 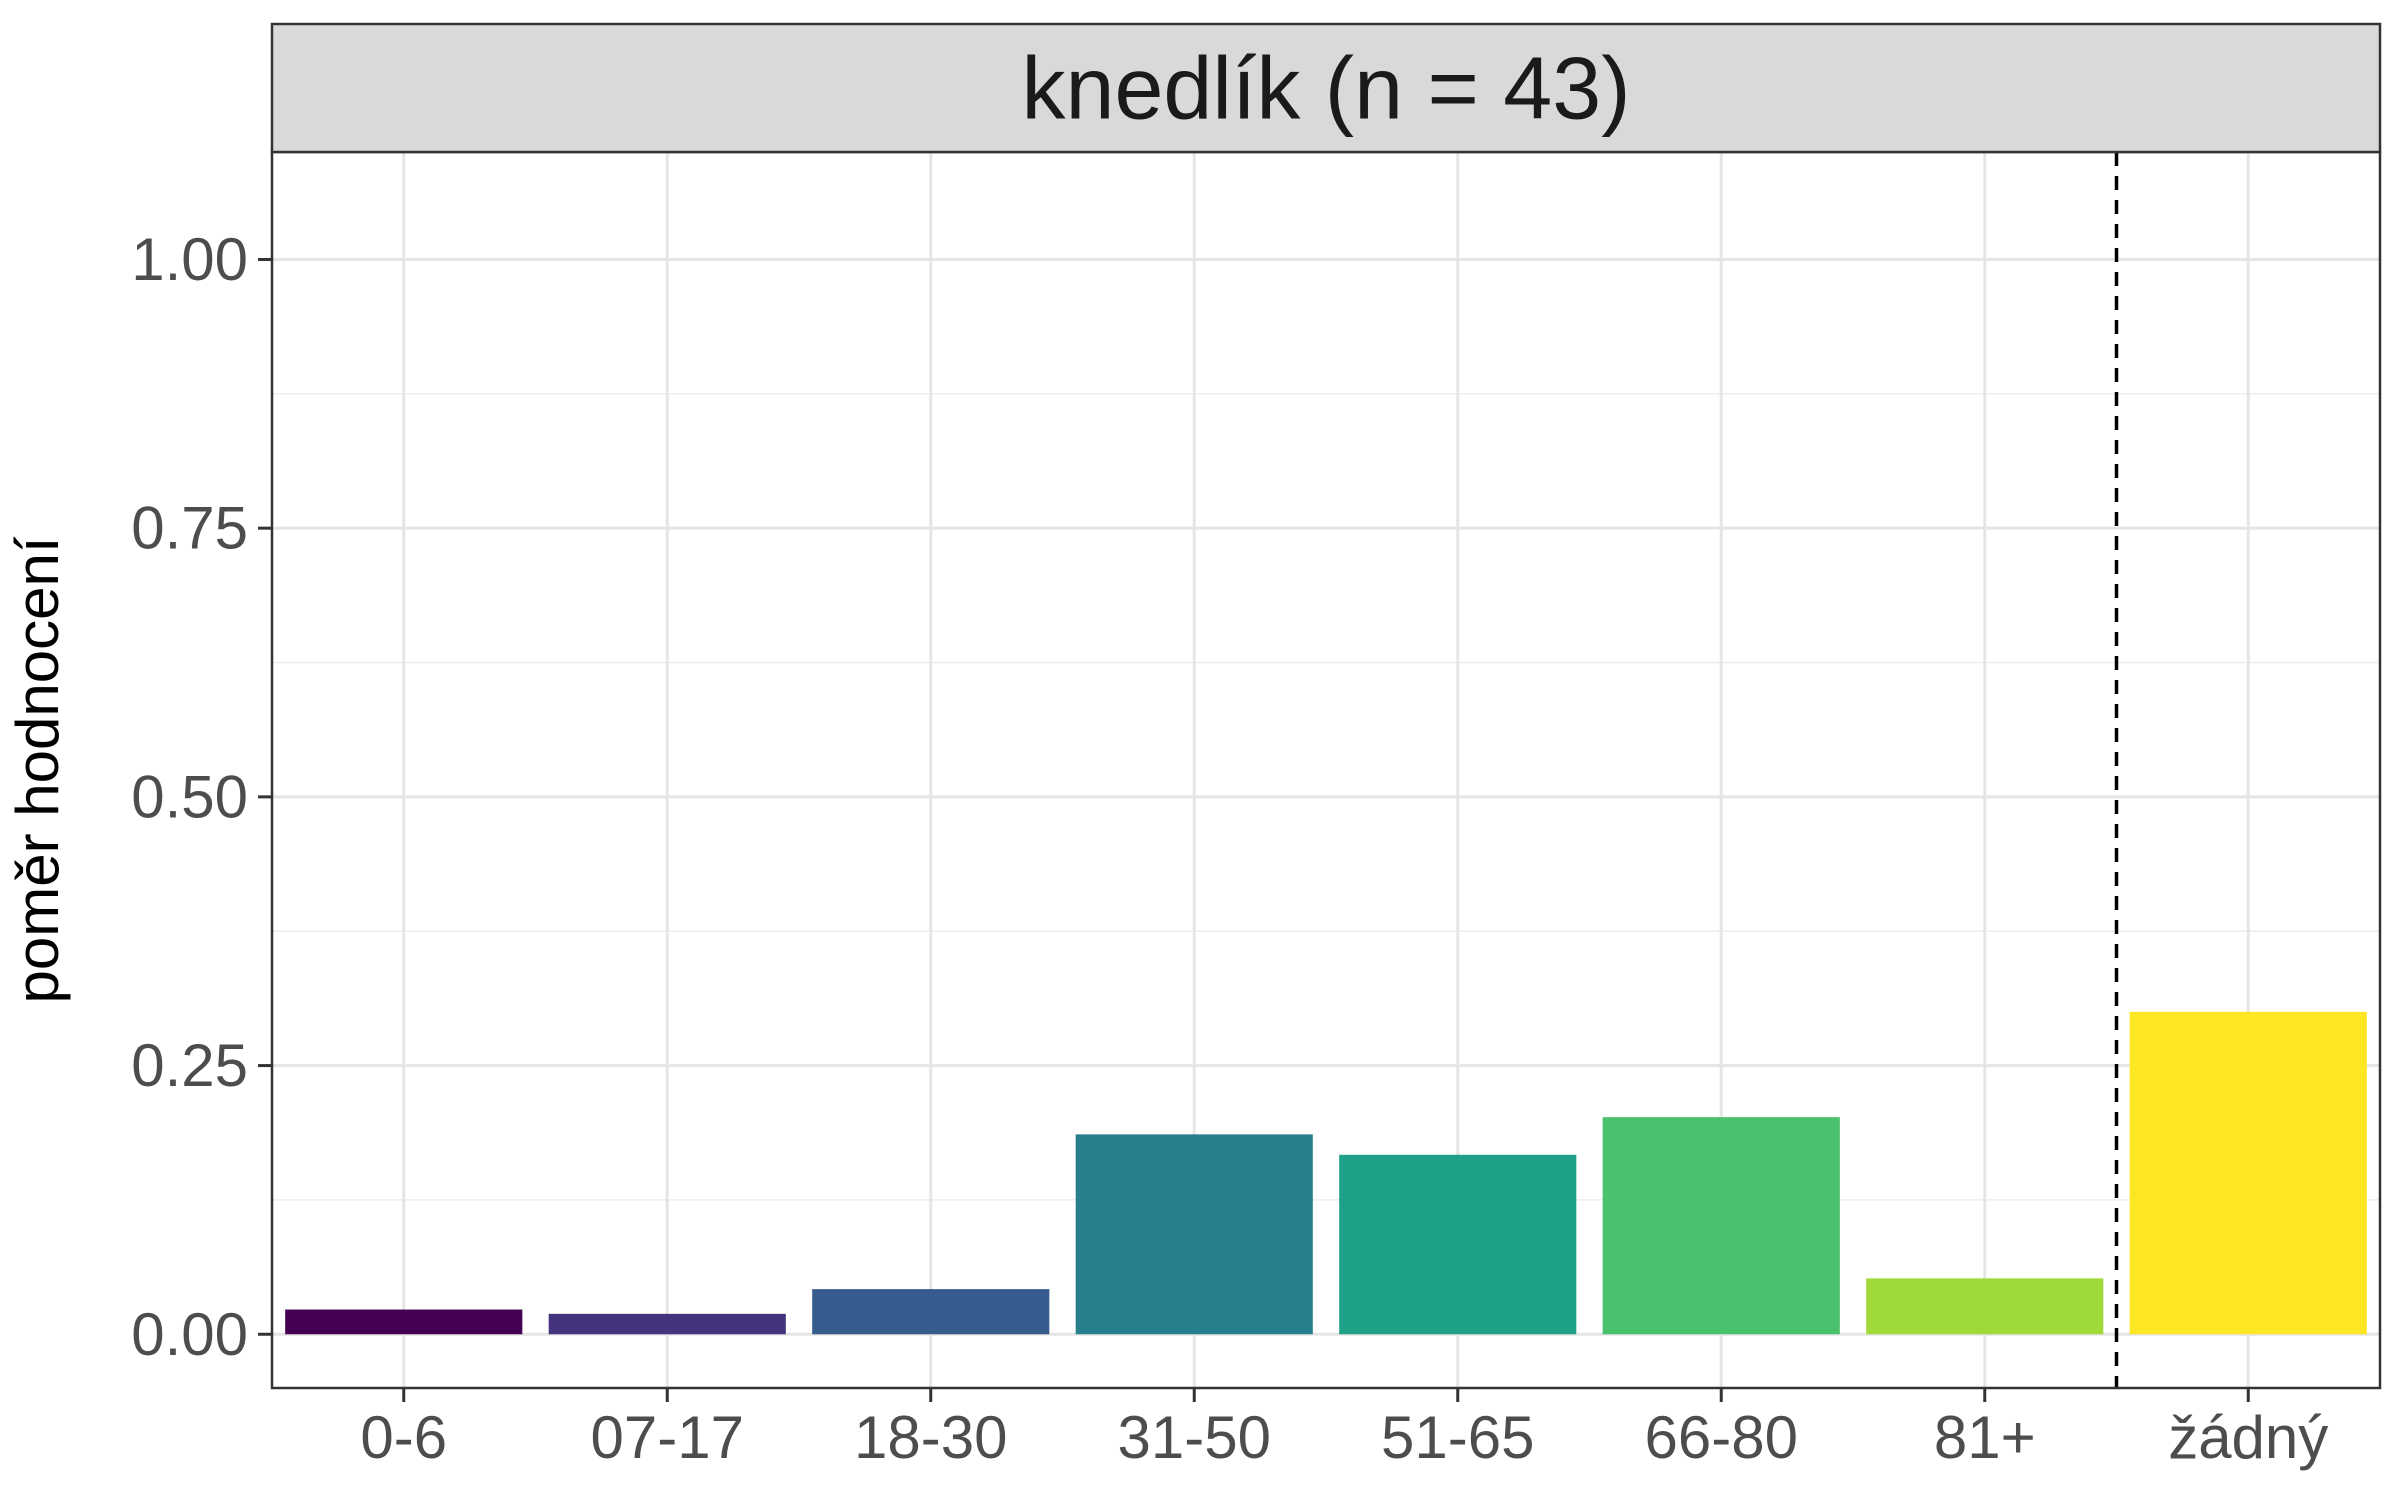 I want to click on y-tick-label: 0.00, so click(x=189, y=1334).